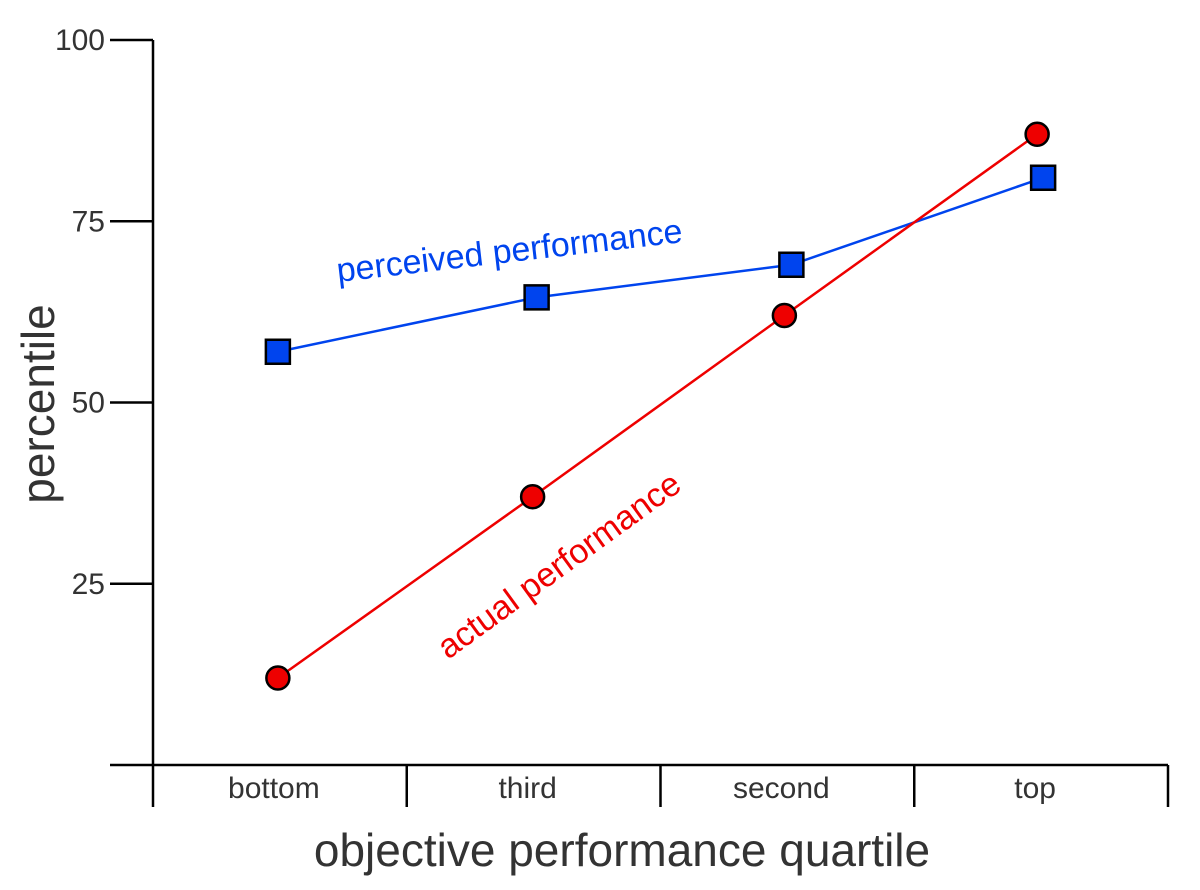 The height and width of the screenshot is (890, 1200). I want to click on series-label-perceived: perceived performance, so click(510, 251).